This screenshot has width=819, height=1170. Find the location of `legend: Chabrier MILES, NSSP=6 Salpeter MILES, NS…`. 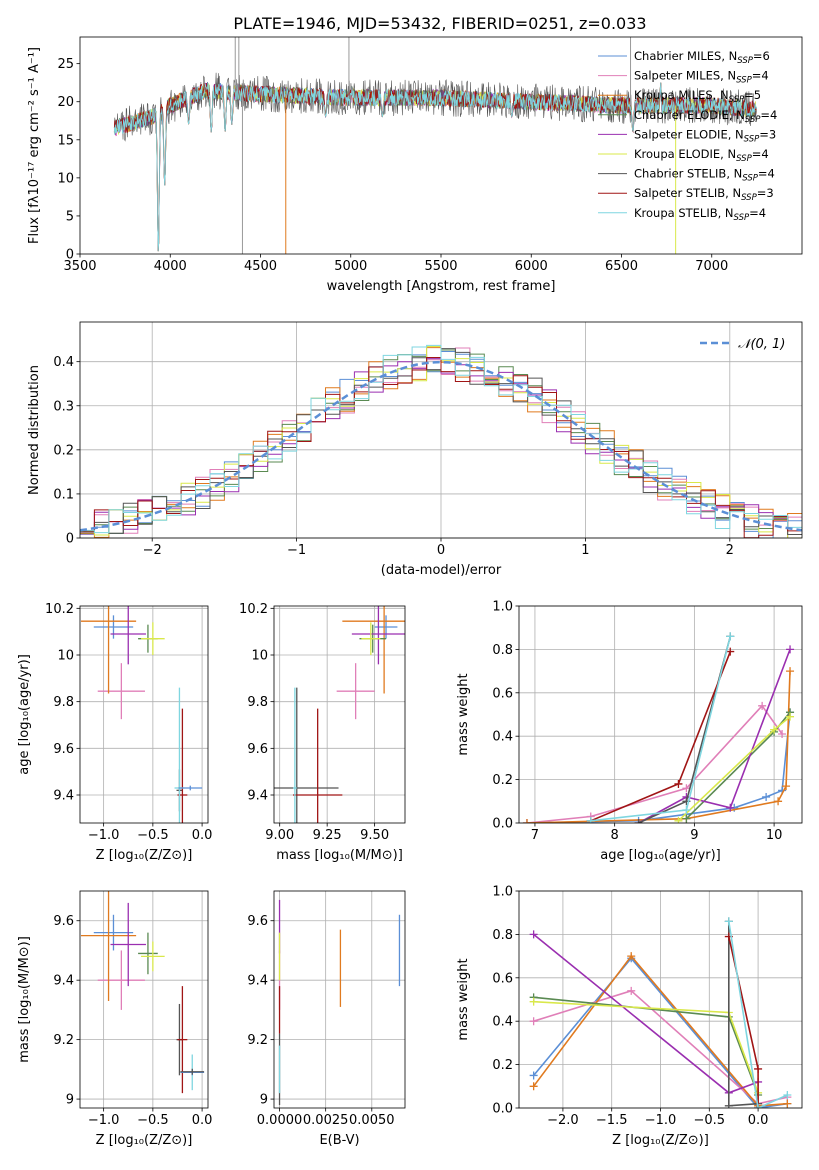

legend: Chabrier MILES, NSSP=6 Salpeter MILES, NS… is located at coordinates (687, 136).